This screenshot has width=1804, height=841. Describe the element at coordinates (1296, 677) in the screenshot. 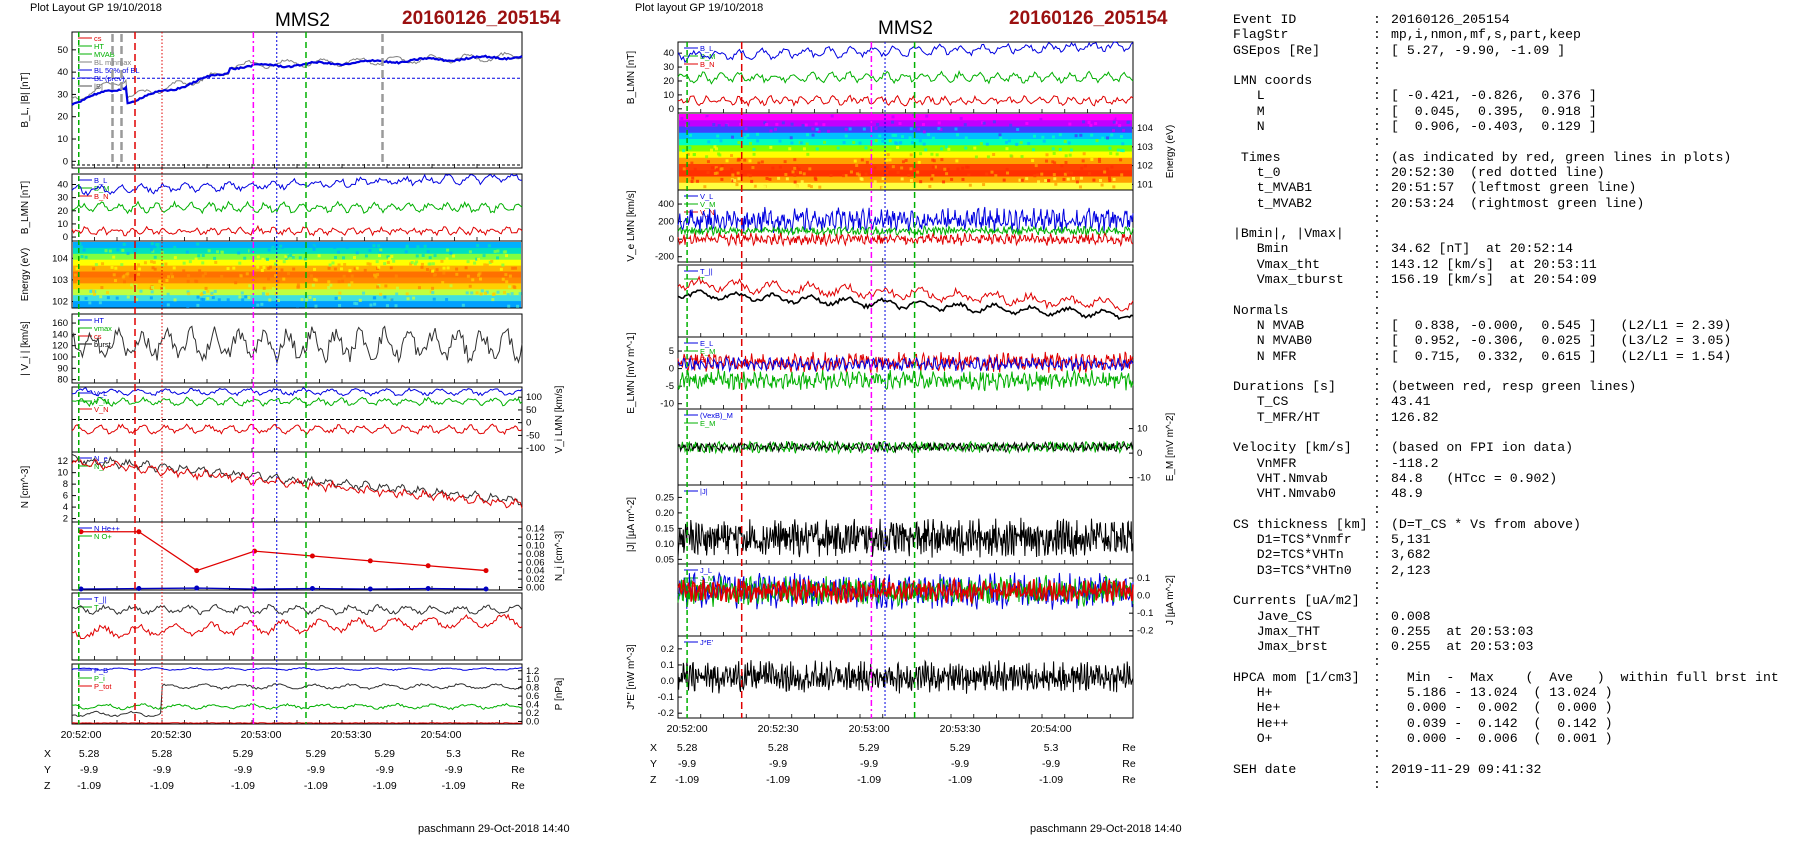

I see `info-key: HPCA mom [1/cm3]` at that location.